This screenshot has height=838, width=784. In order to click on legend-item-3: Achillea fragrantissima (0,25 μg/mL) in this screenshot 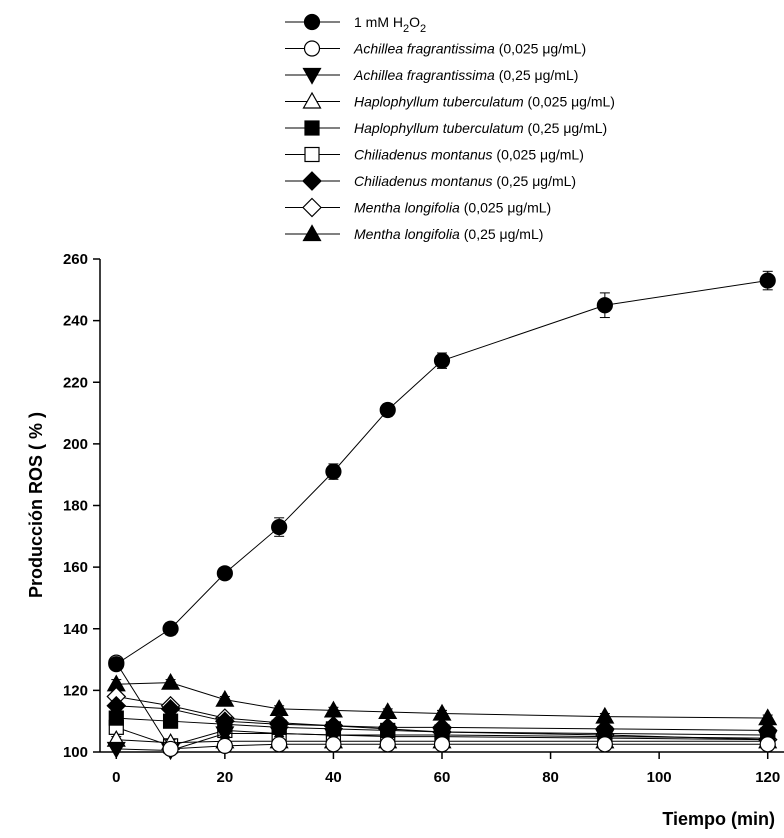, I will do `click(431, 76)`.